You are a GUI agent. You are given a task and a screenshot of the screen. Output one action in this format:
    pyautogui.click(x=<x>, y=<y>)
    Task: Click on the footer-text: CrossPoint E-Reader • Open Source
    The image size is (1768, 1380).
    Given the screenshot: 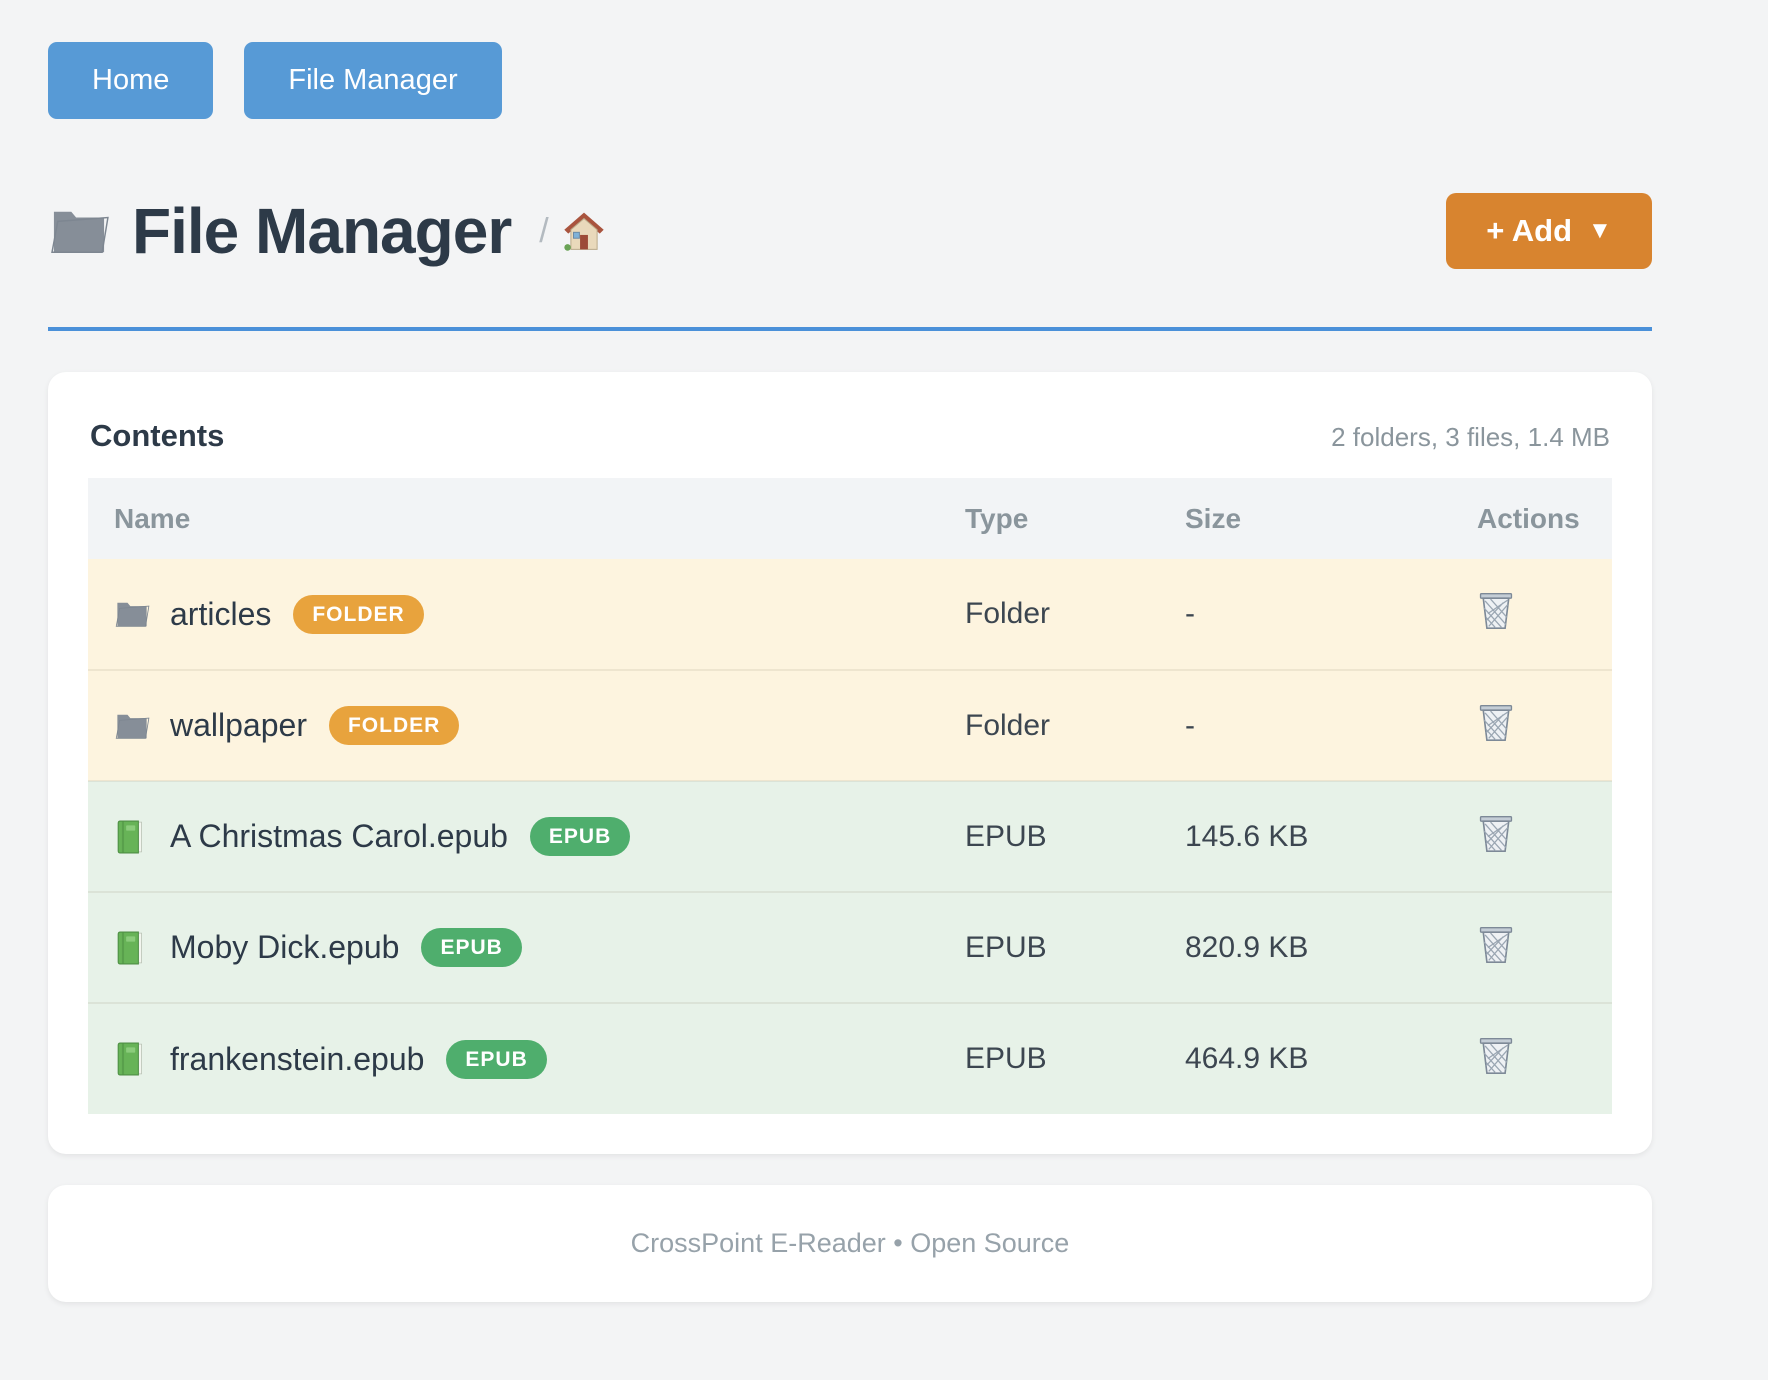 What is the action you would take?
    pyautogui.click(x=850, y=1243)
    